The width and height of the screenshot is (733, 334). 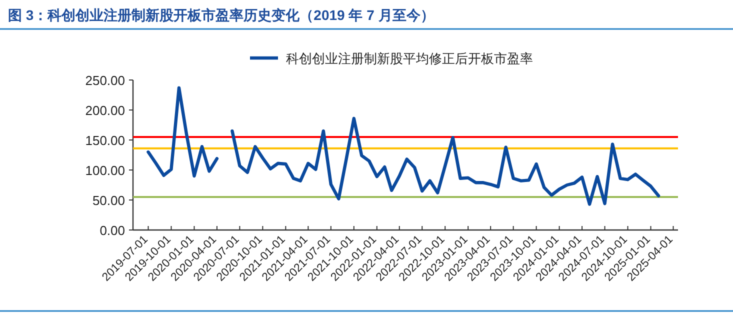 What do you see at coordinates (221, 15) in the screenshot?
I see `chart-title: 图 3：科创创业注册制新股开板市盈率历史变化（2019 年 7 月至今）` at bounding box center [221, 15].